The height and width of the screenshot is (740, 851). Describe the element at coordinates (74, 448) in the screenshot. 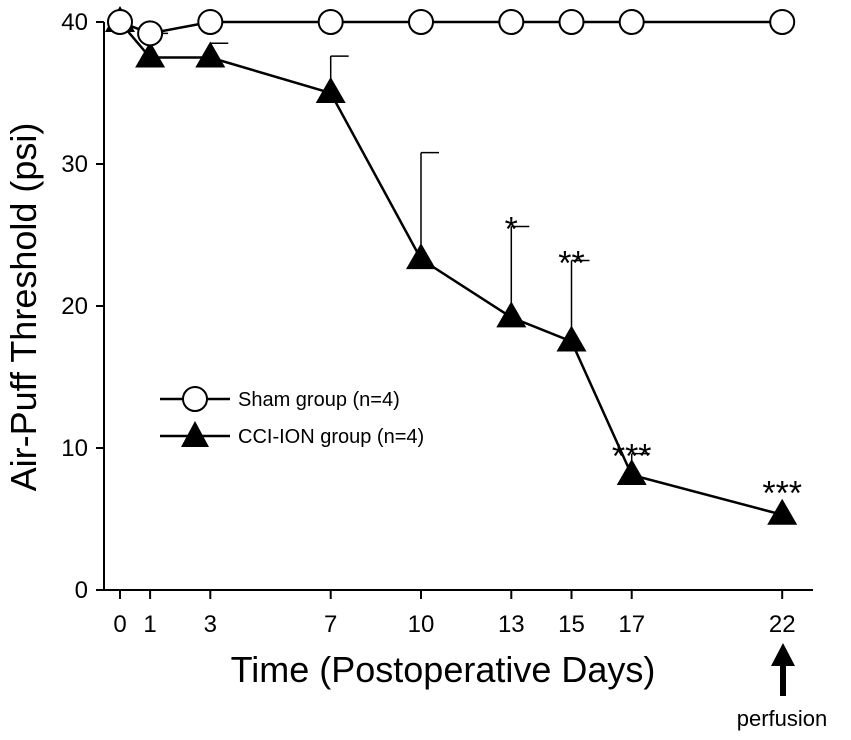

I see `y-tick-label: 10` at that location.